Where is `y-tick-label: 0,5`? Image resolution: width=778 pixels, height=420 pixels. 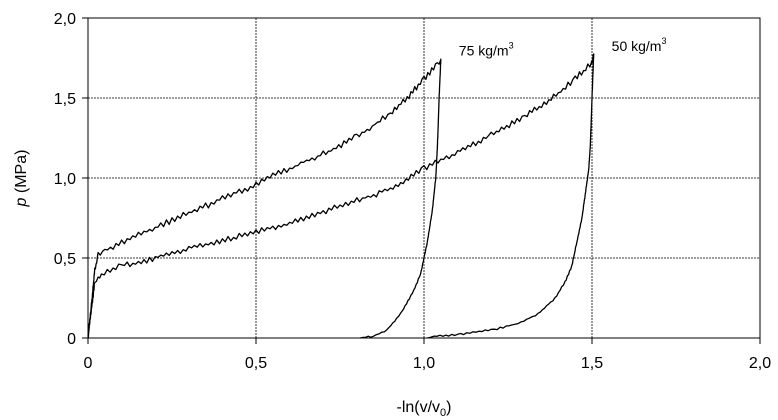 y-tick-label: 0,5 is located at coordinates (65, 259).